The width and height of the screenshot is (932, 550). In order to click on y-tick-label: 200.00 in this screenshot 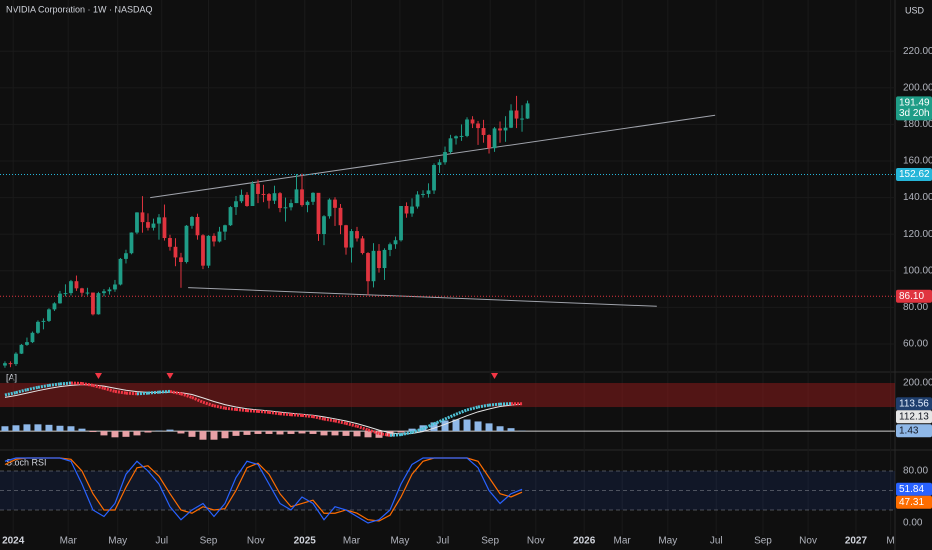, I will do `click(917, 87)`.